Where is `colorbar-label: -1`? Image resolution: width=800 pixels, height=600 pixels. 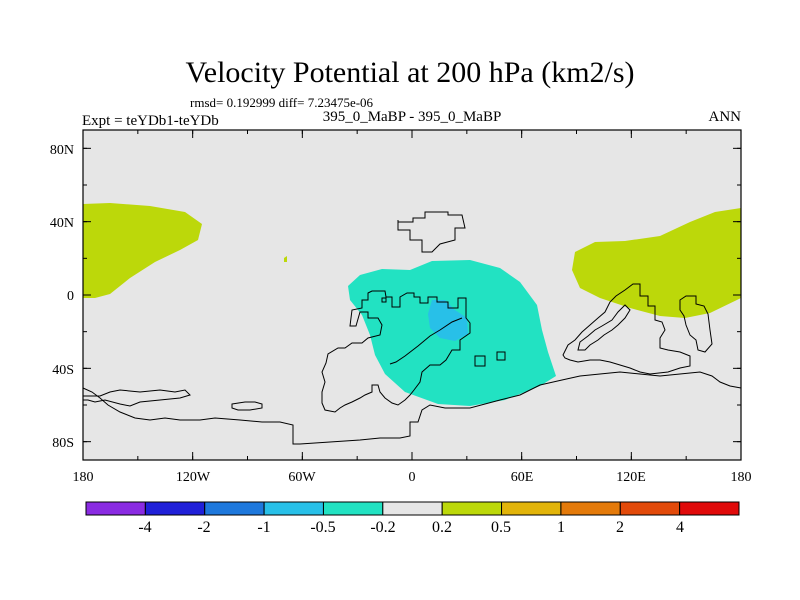
colorbar-label: -1 is located at coordinates (263, 527).